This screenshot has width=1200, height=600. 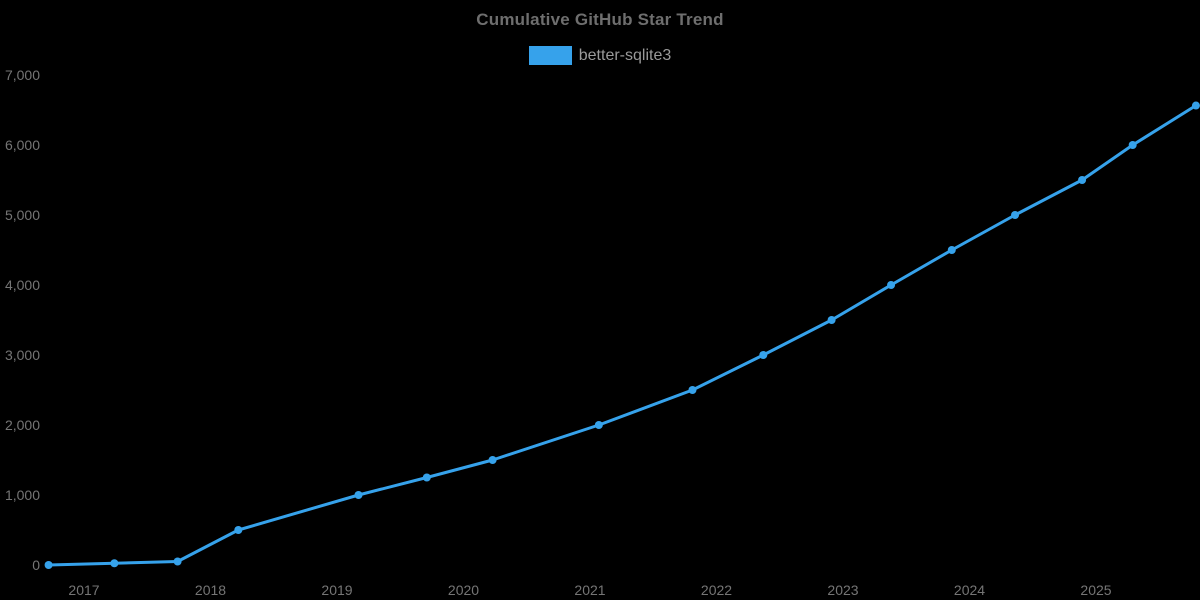 What do you see at coordinates (22, 425) in the screenshot?
I see `y-axis-tick-label: 2,000` at bounding box center [22, 425].